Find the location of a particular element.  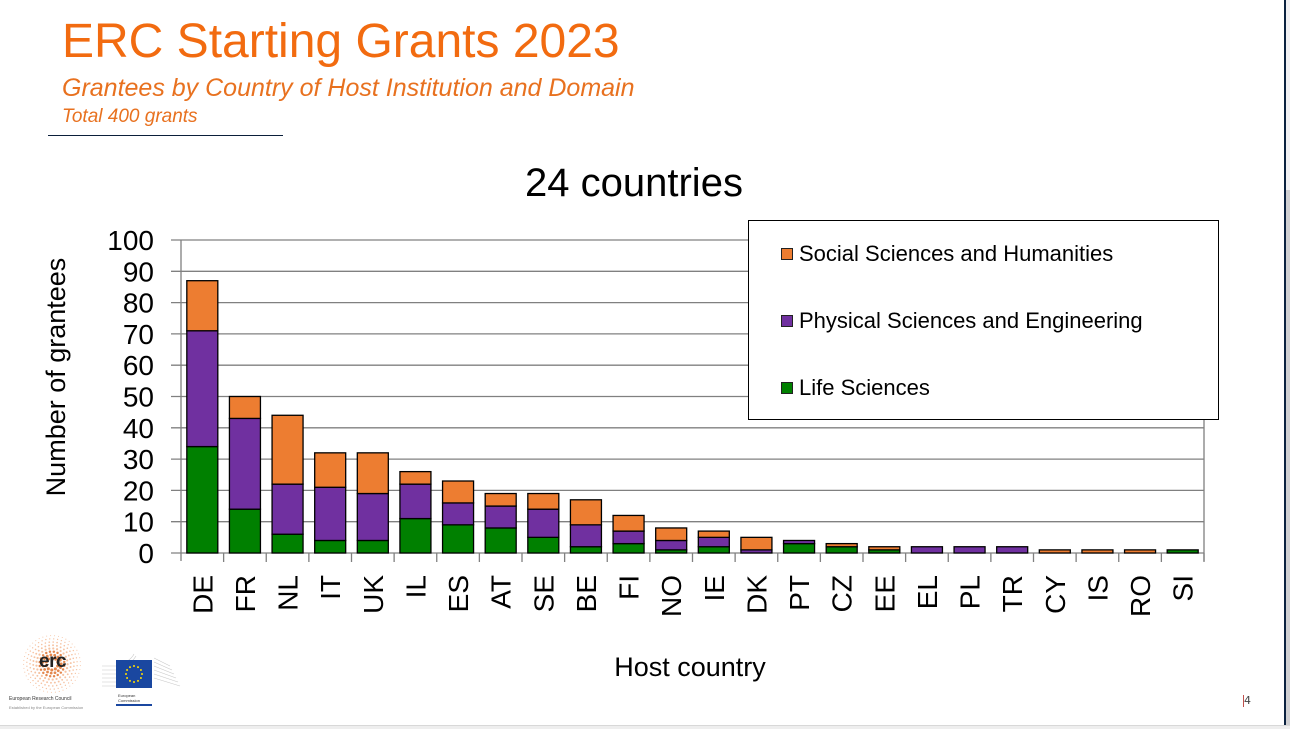

legend-item-social: Social Sciences and Humanities is located at coordinates (947, 253).